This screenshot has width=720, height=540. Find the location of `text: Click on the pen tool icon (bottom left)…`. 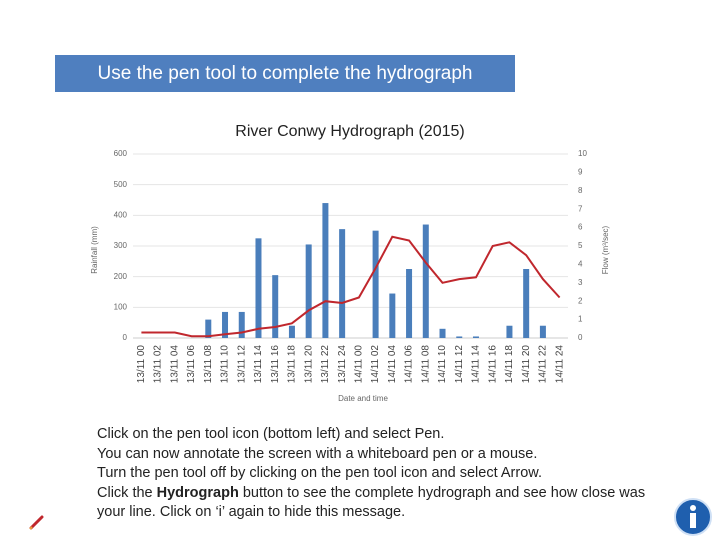

text: Click on the pen tool icon (bottom left)… is located at coordinates (256, 434).